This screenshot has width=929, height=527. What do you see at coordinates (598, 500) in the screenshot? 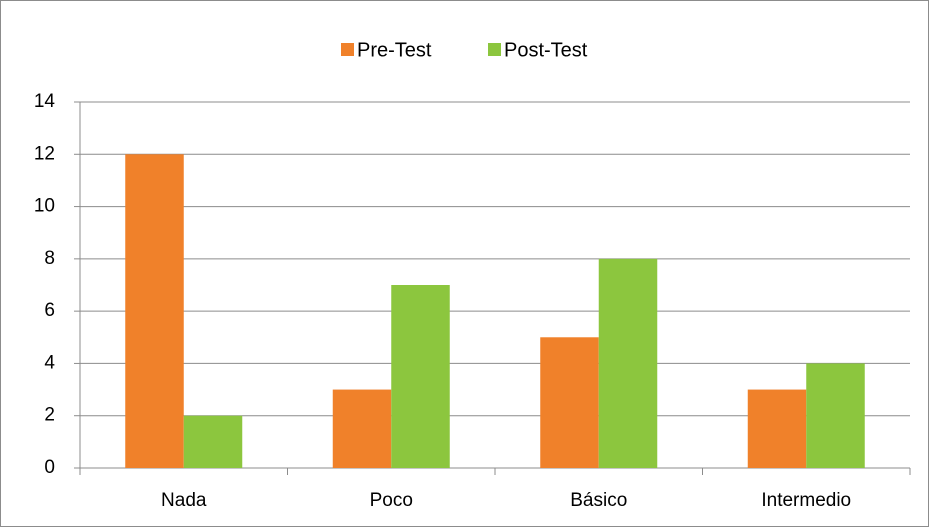
I see `x-tick-label: Básico` at bounding box center [598, 500].